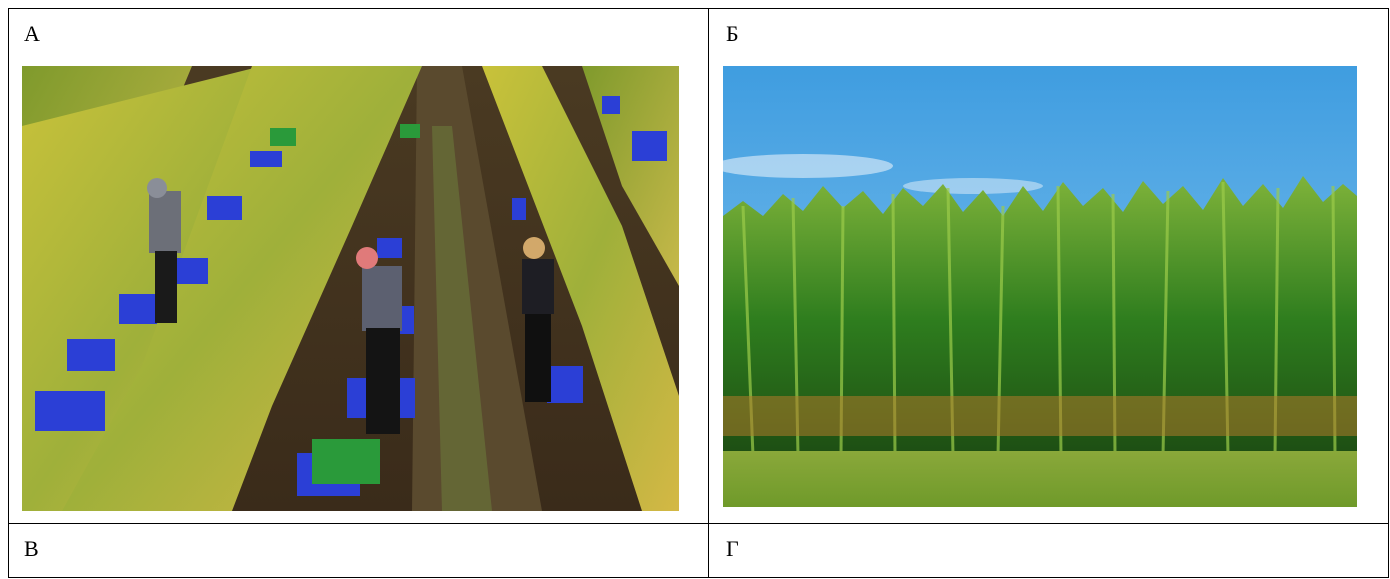 Image resolution: width=1390 pixels, height=579 pixels. What do you see at coordinates (732, 548) in the screenshot?
I see `cell-g-label: Г` at bounding box center [732, 548].